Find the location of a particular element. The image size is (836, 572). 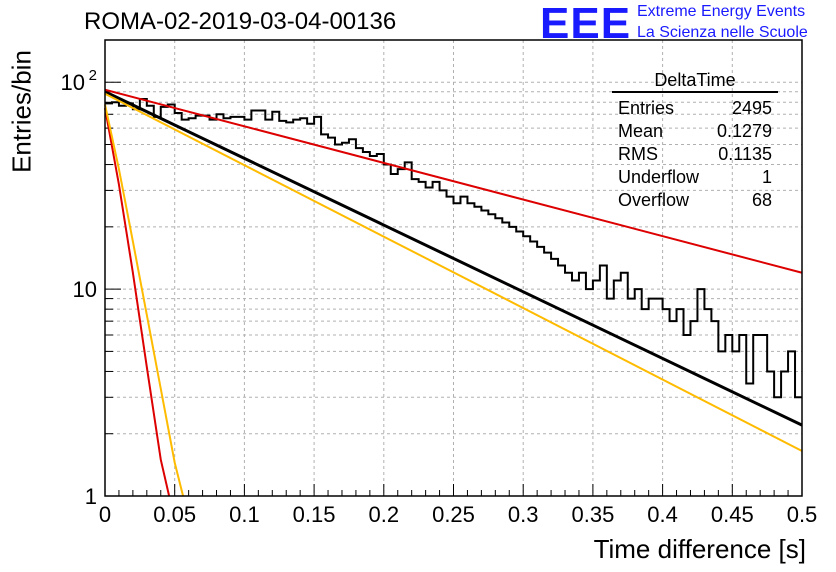

stat-row-mean: Mean 0.1279 is located at coordinates (695, 131).